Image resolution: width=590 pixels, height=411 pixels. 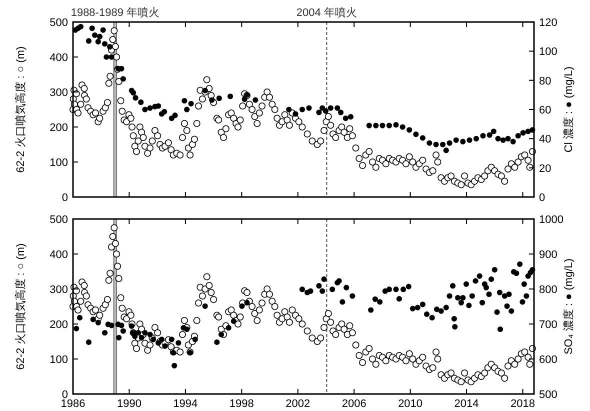 What do you see at coordinates (129, 404) in the screenshot?
I see `x-tick-label: 1990` at bounding box center [129, 404].